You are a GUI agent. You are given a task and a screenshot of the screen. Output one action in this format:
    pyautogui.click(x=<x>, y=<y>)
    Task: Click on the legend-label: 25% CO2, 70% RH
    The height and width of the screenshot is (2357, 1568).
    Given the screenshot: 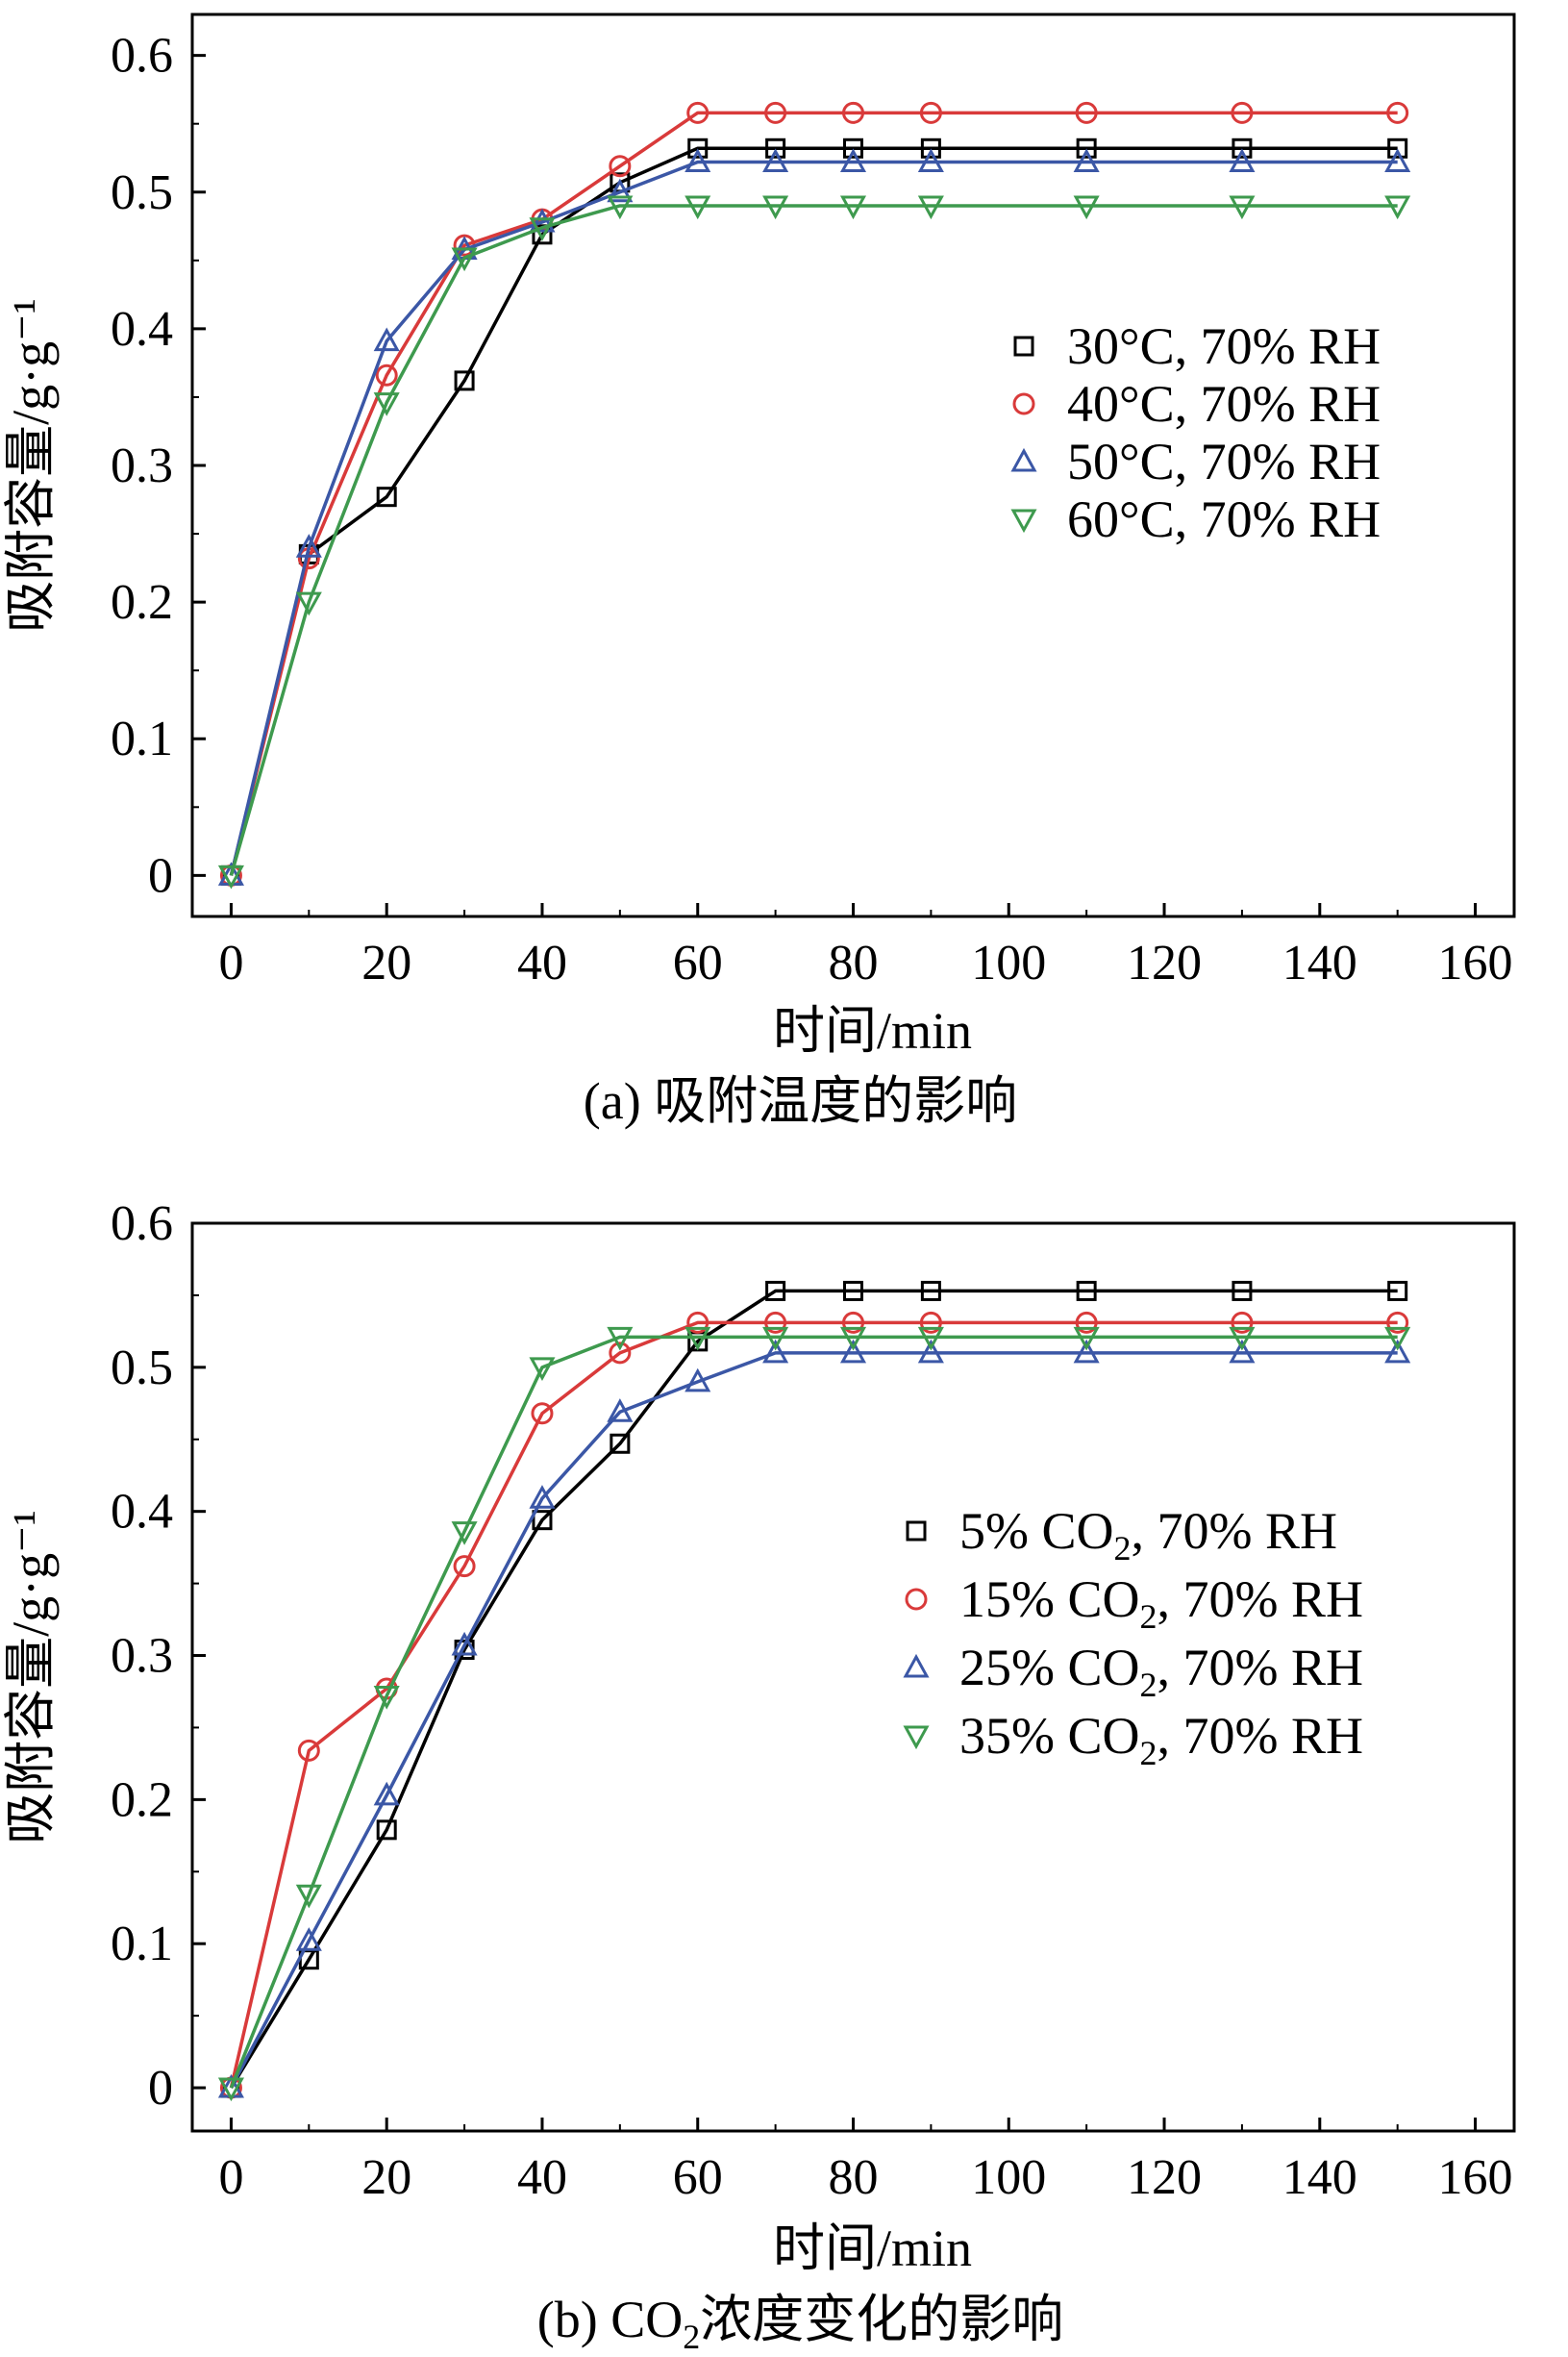 What is the action you would take?
    pyautogui.click(x=1161, y=1672)
    